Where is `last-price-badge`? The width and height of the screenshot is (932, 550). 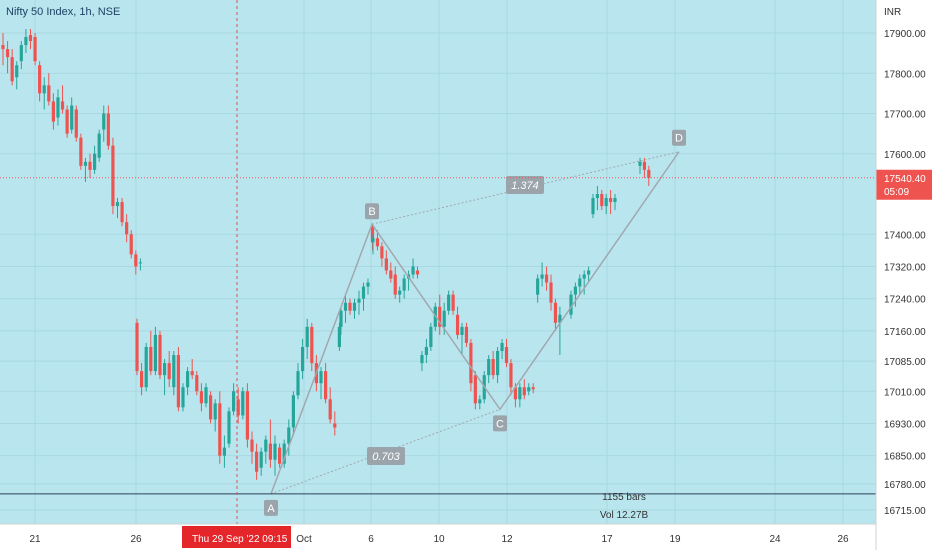
last-price-badge is located at coordinates (904, 184).